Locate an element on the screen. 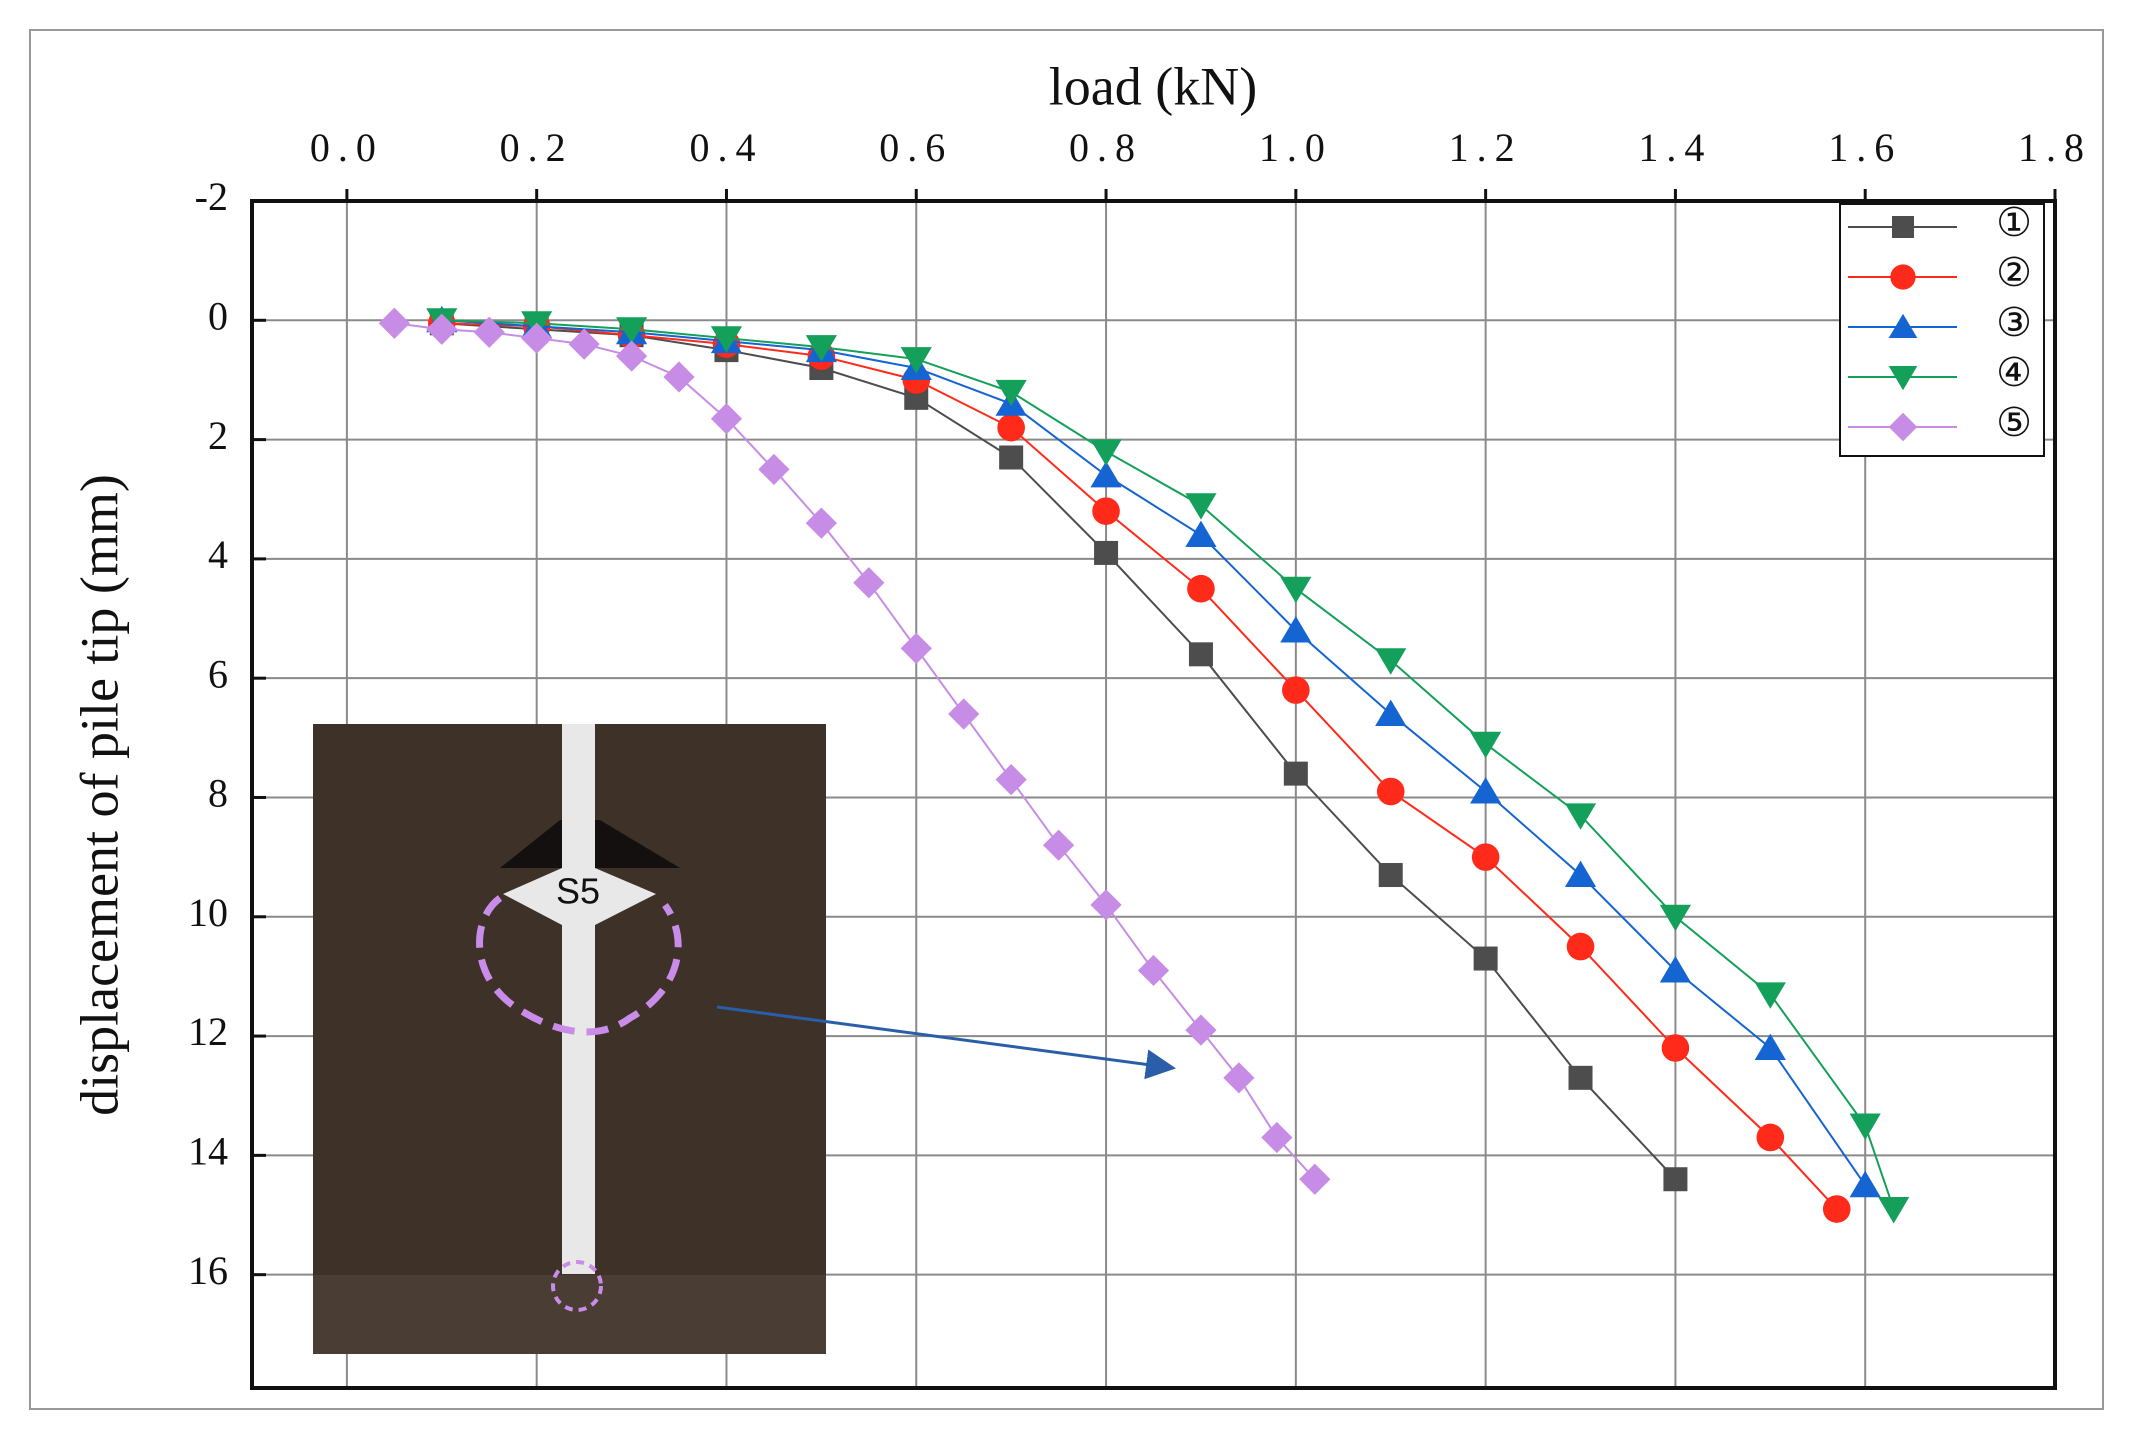 This screenshot has height=1434, width=2134. y-tick-label: 0 is located at coordinates (218, 315).